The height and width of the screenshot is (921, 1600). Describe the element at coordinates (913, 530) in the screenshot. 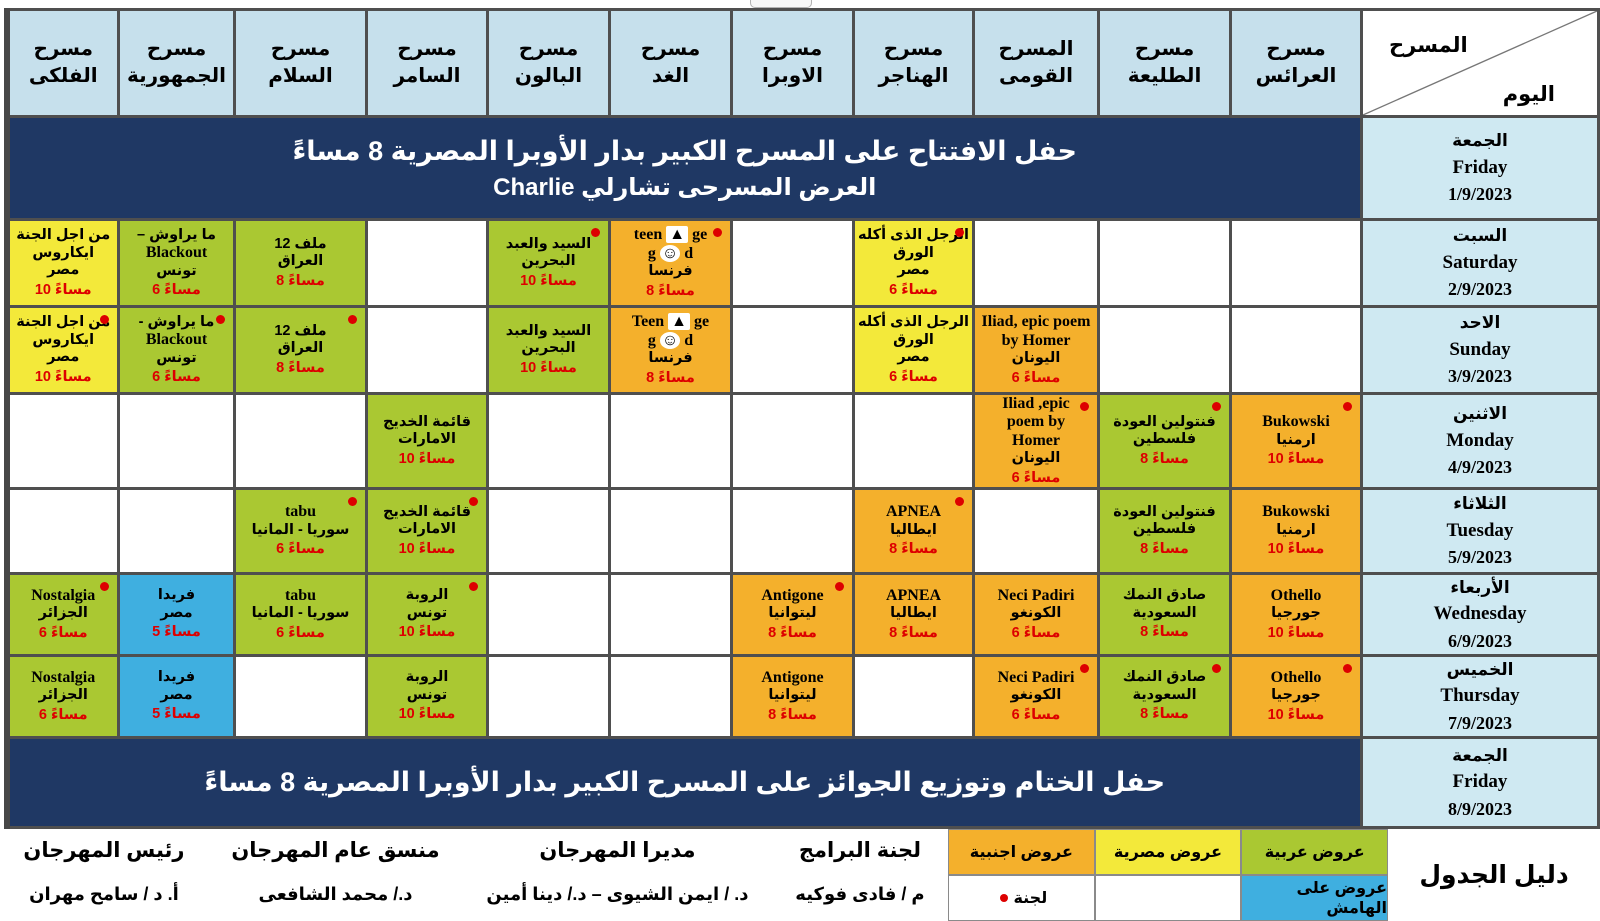

I see `show-text-line: ايطاليا` at that location.